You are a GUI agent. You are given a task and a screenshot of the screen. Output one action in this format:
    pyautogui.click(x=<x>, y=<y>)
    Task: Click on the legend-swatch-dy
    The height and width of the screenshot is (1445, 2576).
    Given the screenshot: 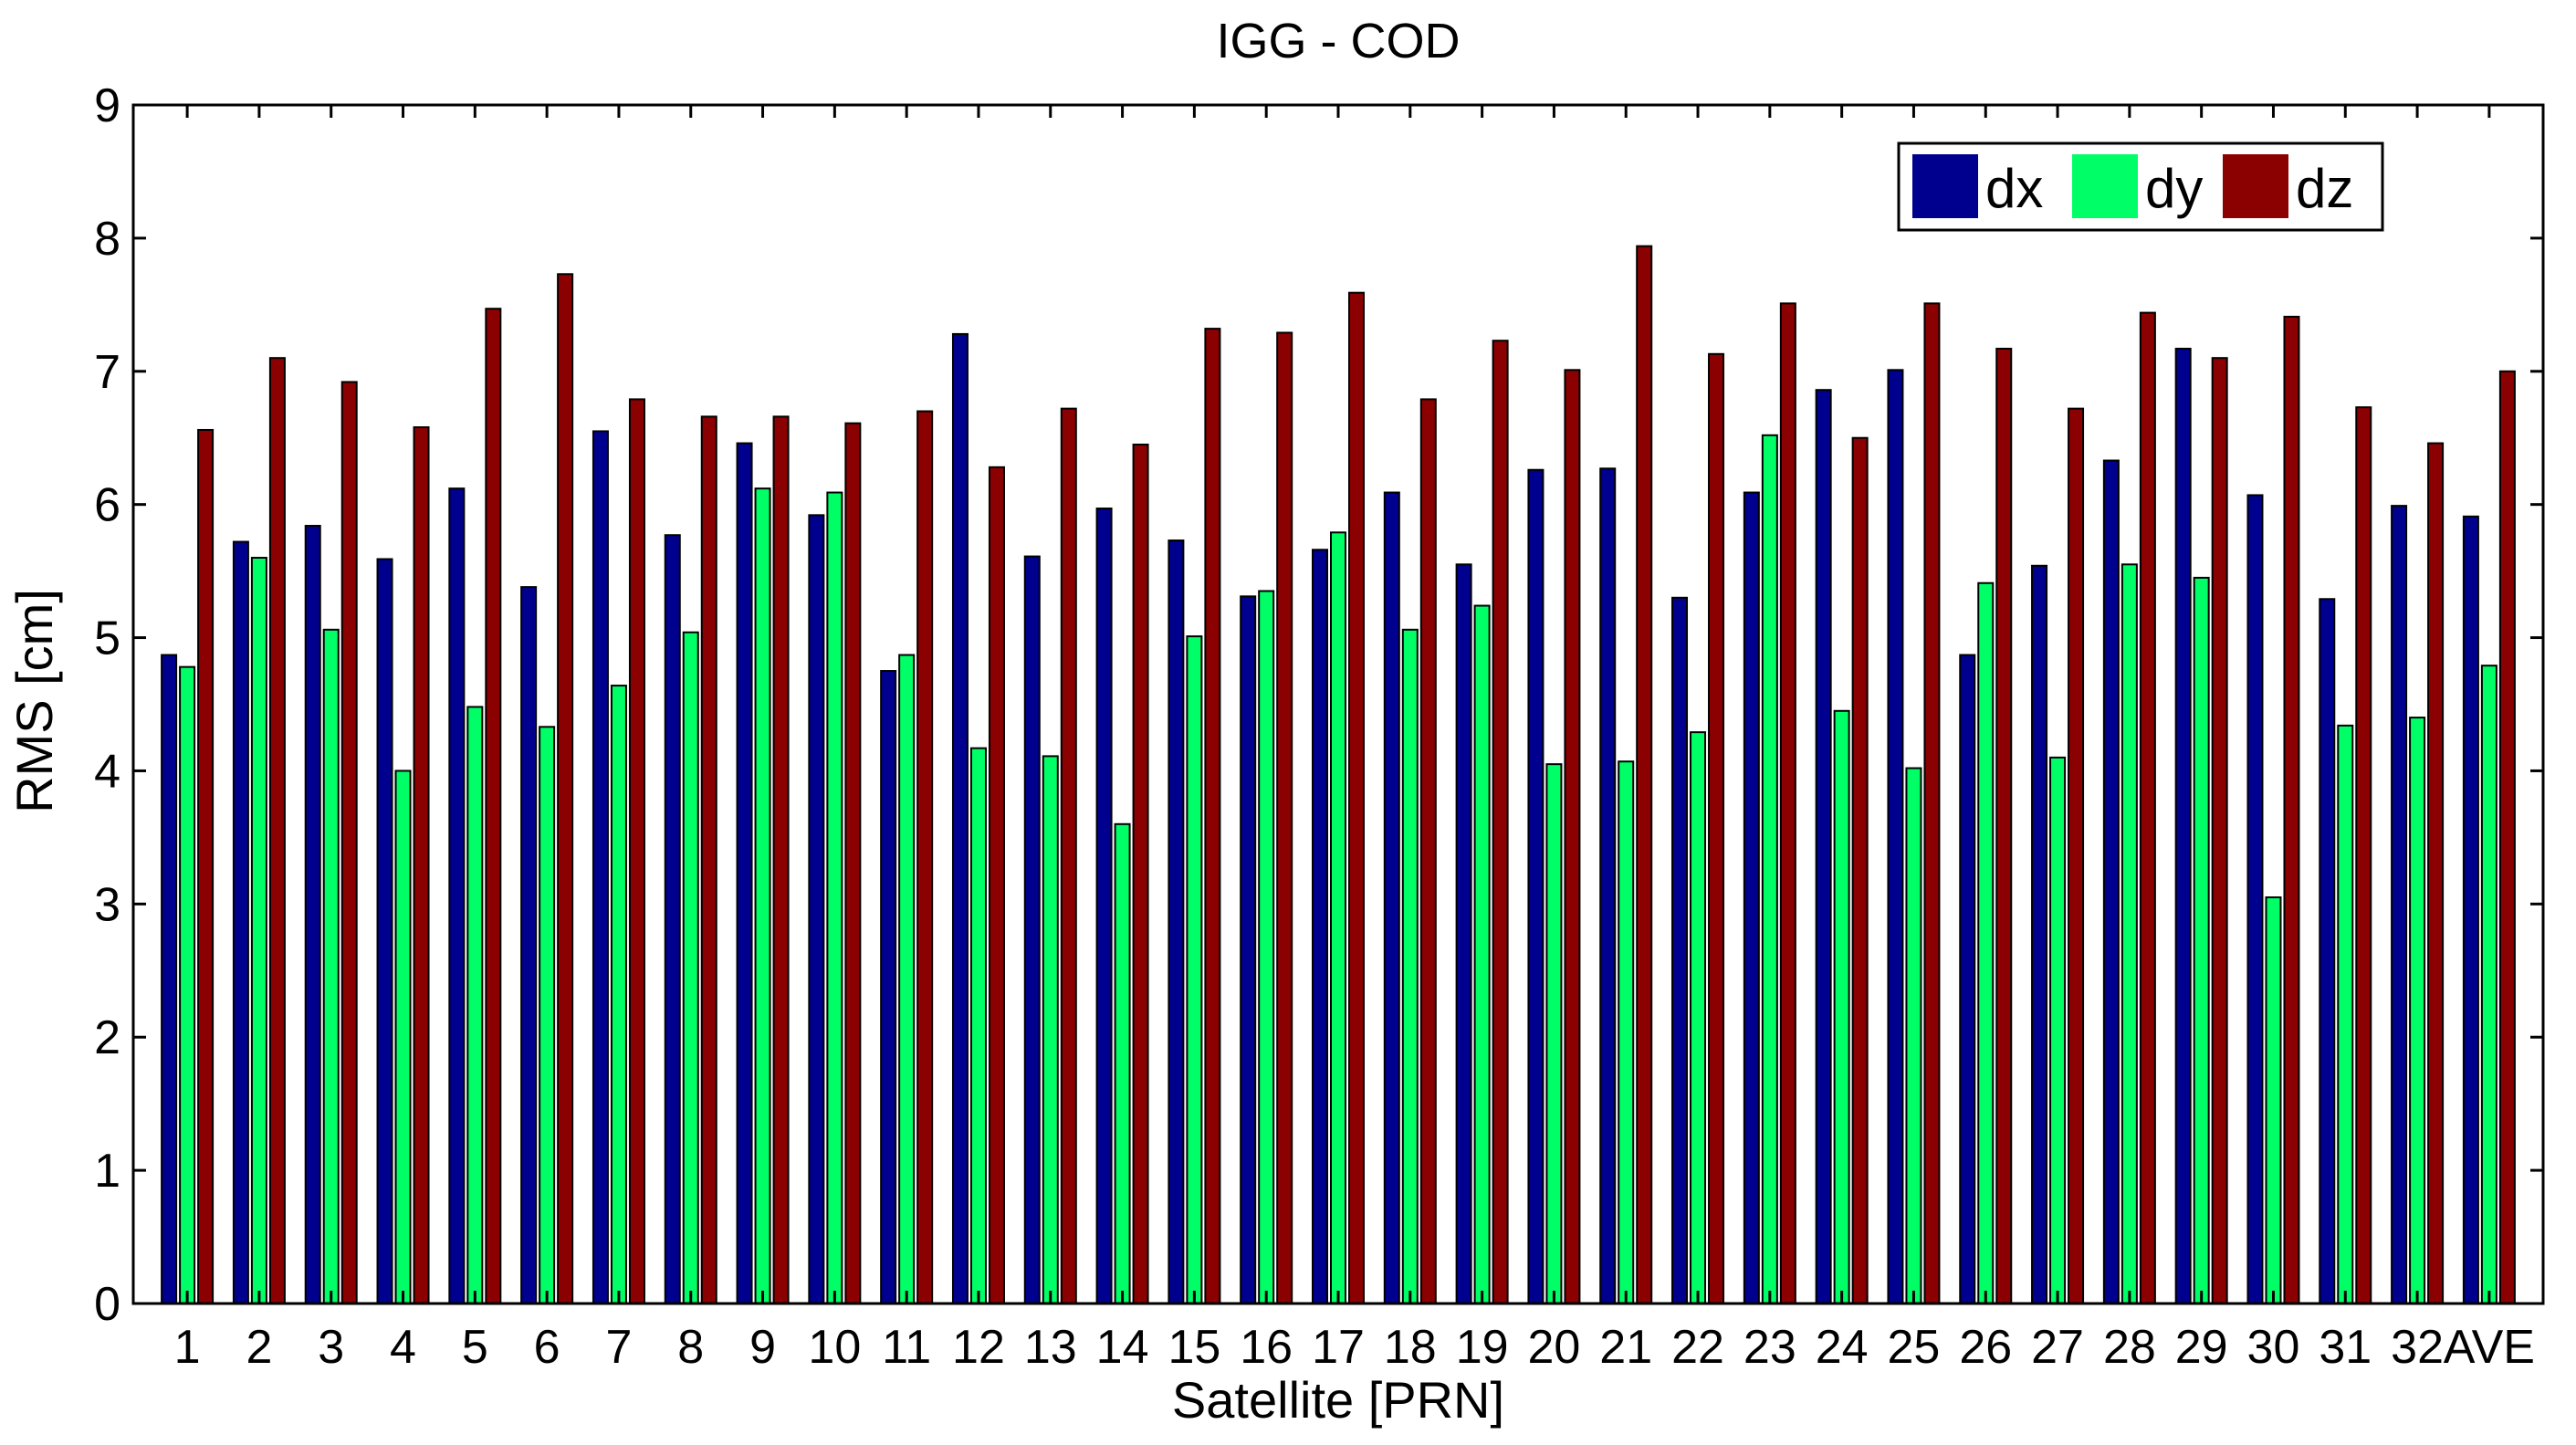 What is the action you would take?
    pyautogui.click(x=2105, y=186)
    